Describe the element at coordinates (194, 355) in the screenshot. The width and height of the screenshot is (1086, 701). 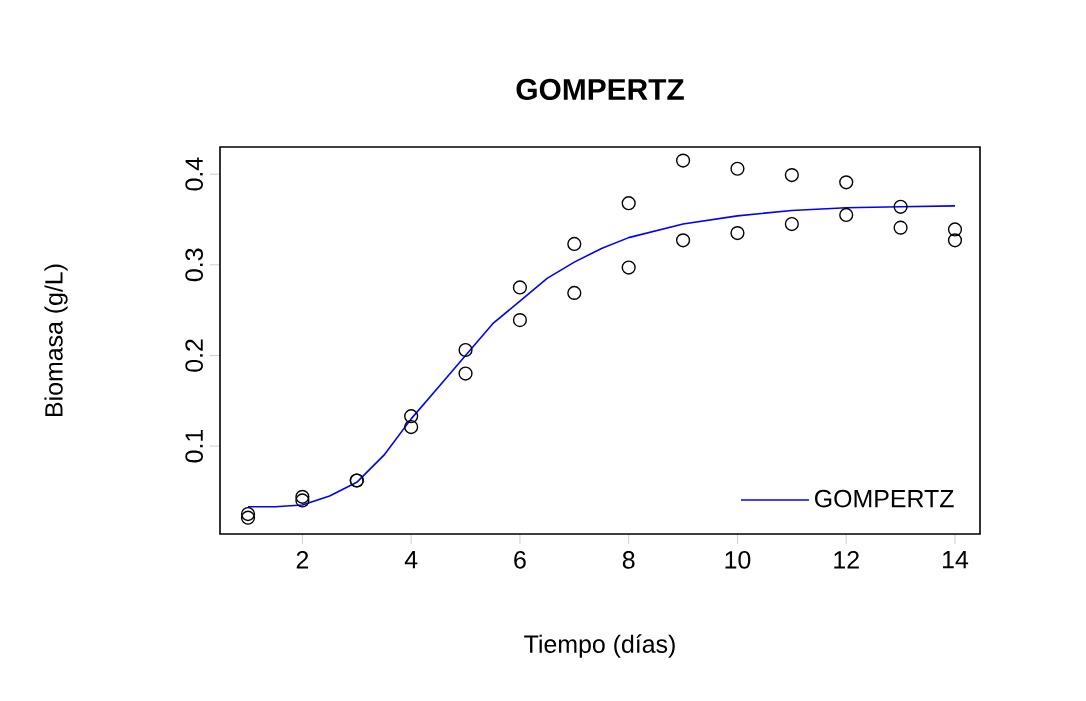
I see `y-tick-label: 0.2` at that location.